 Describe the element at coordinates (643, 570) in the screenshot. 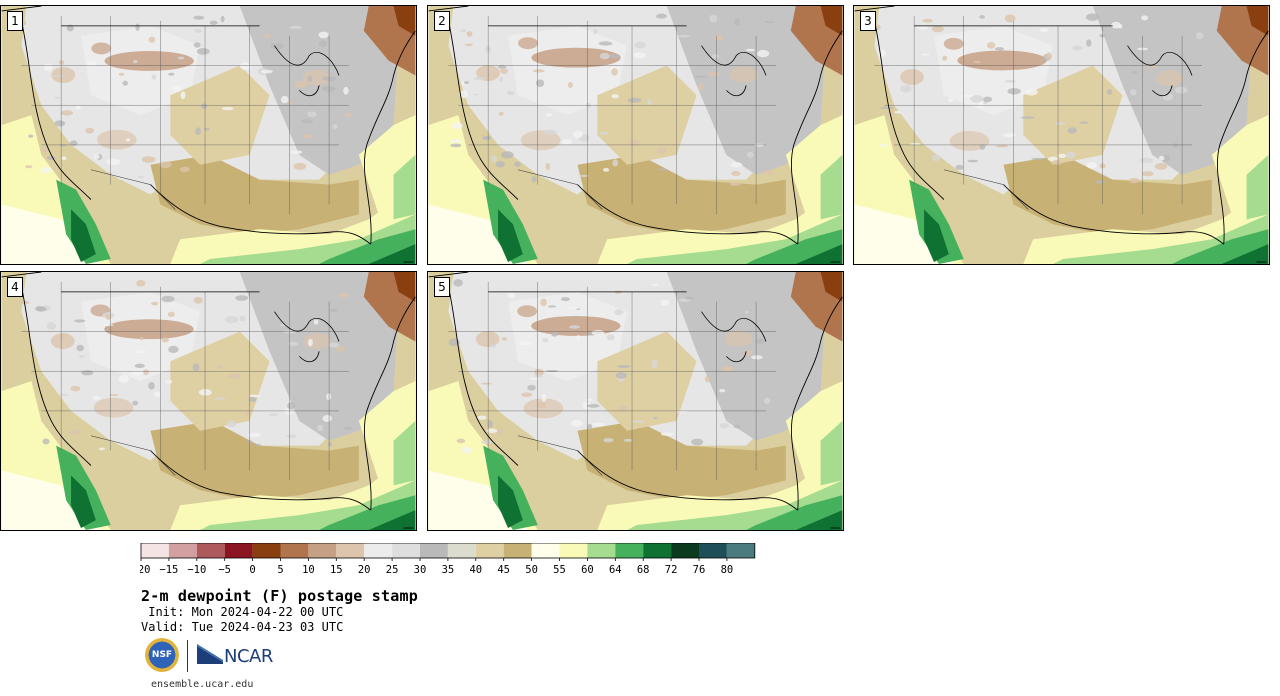

I see `colorbar-tick-label: 68` at that location.